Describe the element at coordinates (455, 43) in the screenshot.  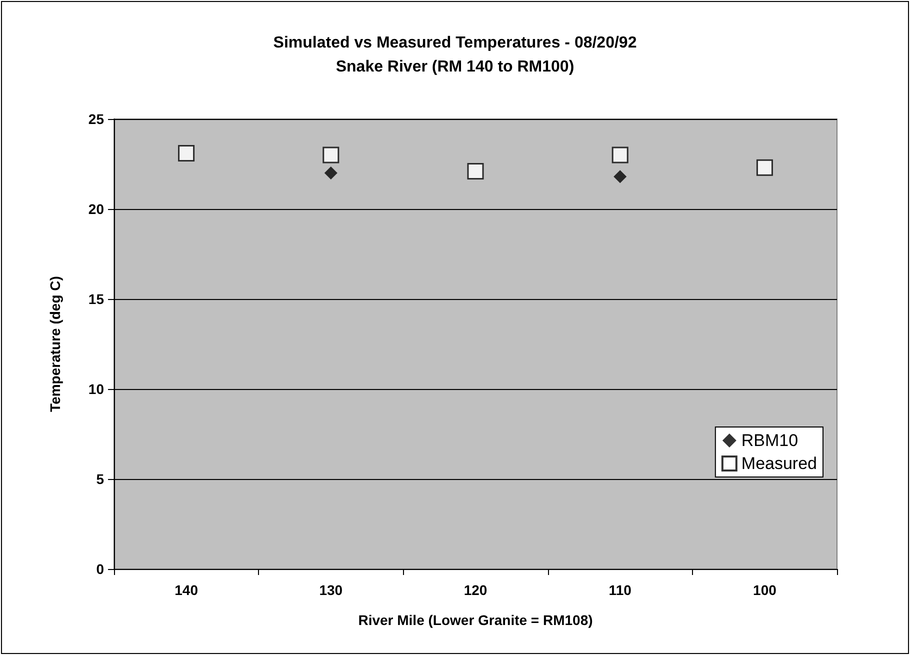
I see `chart-title: Simulated vs Measured Temperatures - 08/20/92` at that location.